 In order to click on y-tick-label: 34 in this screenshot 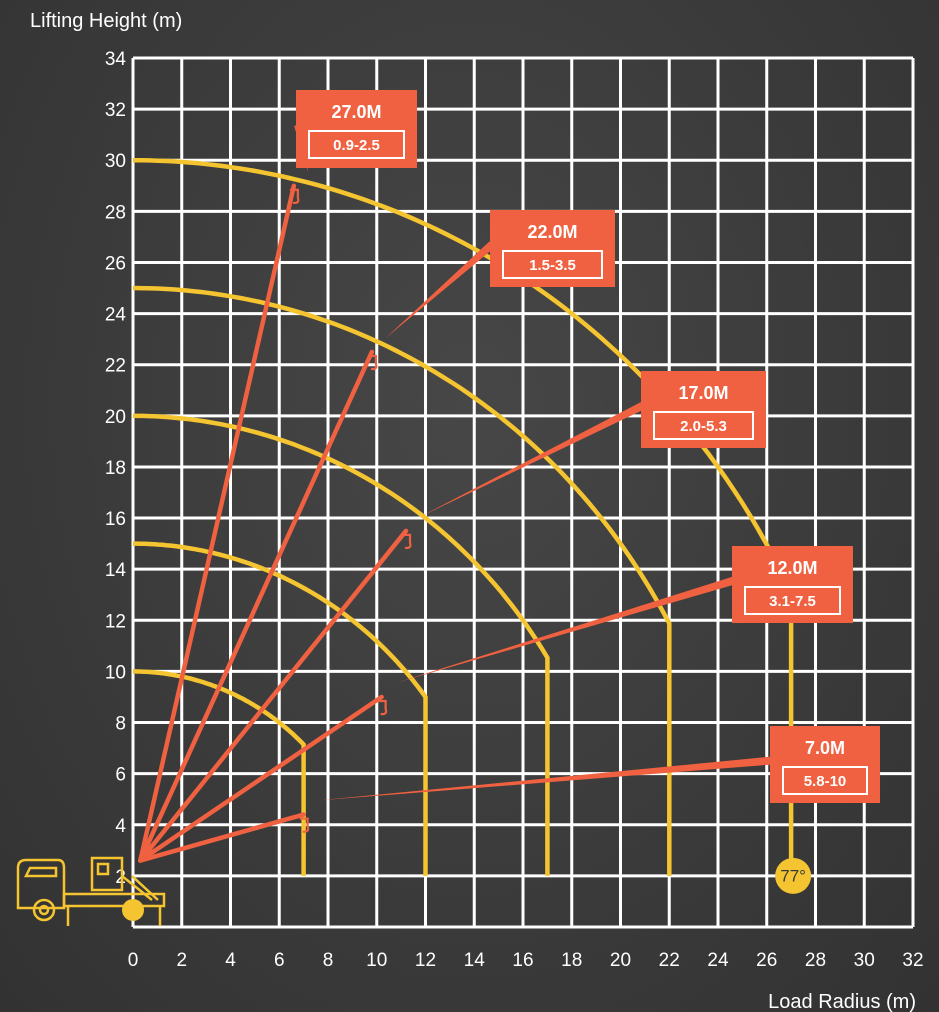, I will do `click(116, 59)`.